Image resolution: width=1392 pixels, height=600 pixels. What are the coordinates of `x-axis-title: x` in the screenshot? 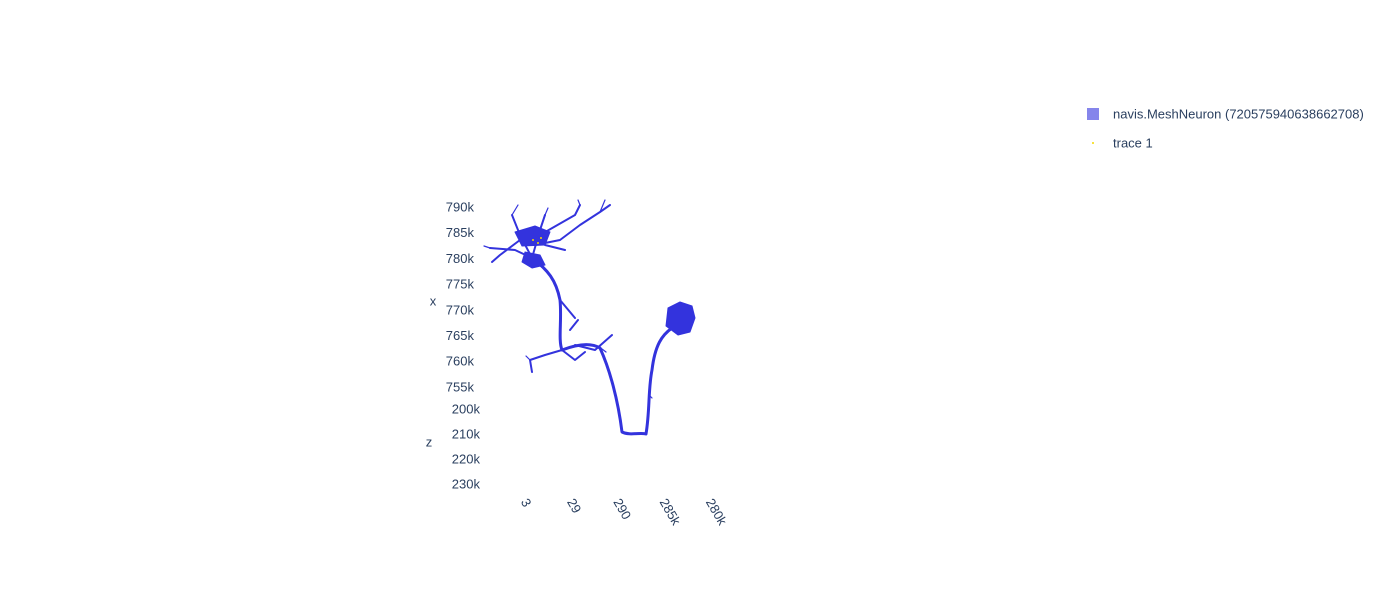 It's located at (433, 300).